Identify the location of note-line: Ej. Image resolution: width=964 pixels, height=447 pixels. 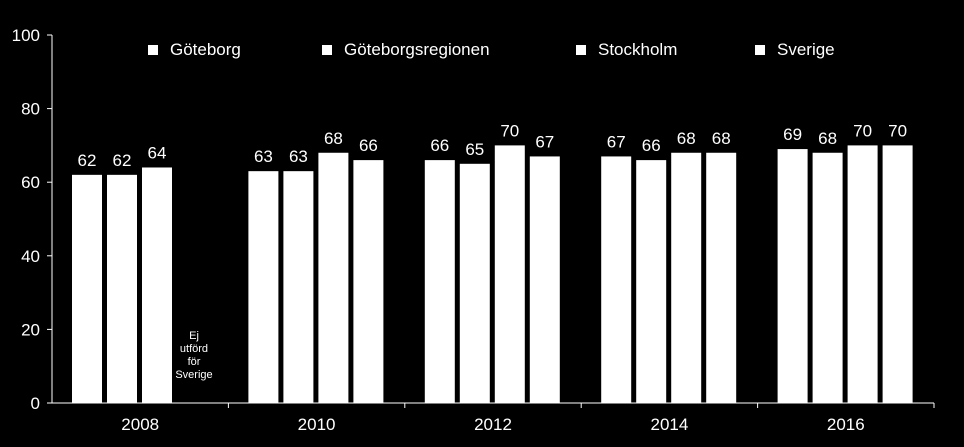
(194, 336).